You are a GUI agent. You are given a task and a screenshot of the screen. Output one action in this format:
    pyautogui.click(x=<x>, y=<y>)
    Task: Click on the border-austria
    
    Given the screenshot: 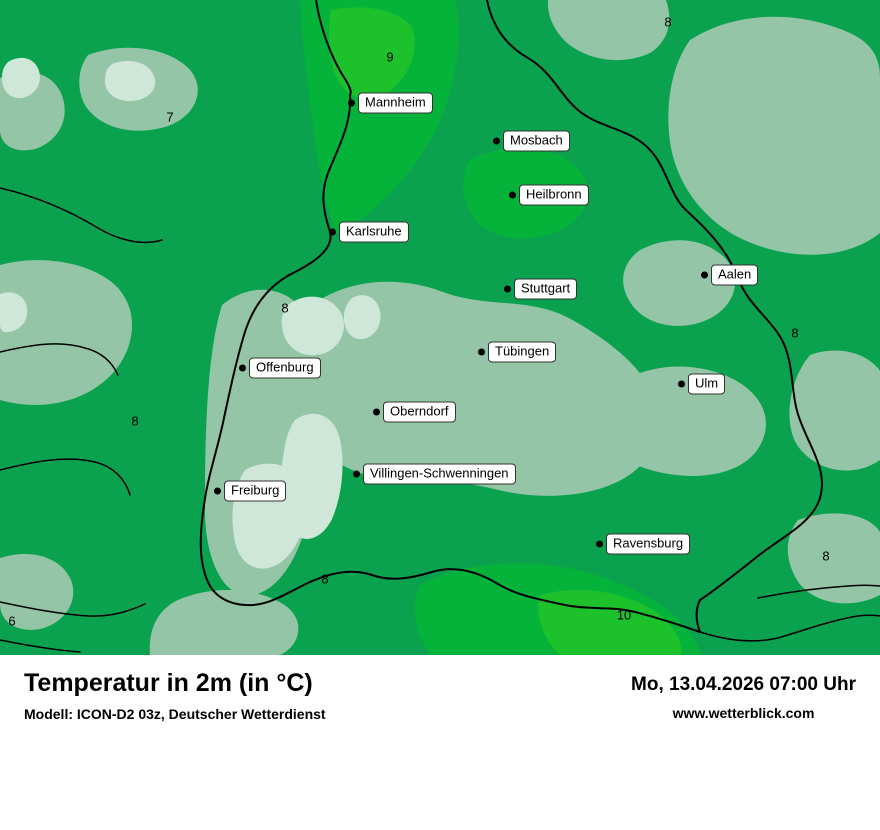 What is the action you would take?
    pyautogui.click(x=789, y=628)
    